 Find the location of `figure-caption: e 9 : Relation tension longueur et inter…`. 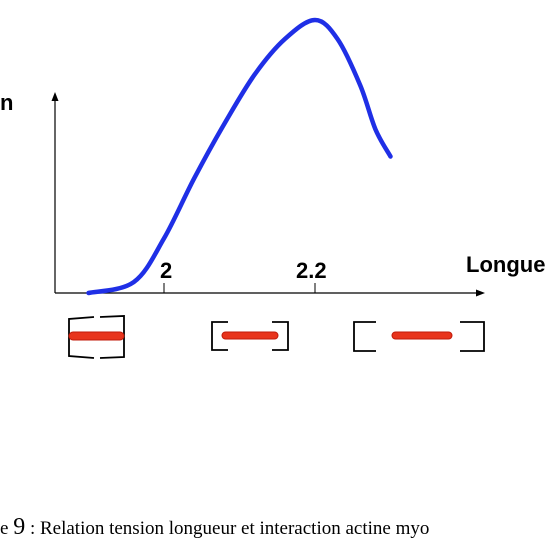

figure-caption: e 9 : Relation tension longueur et inter… is located at coordinates (280, 527).